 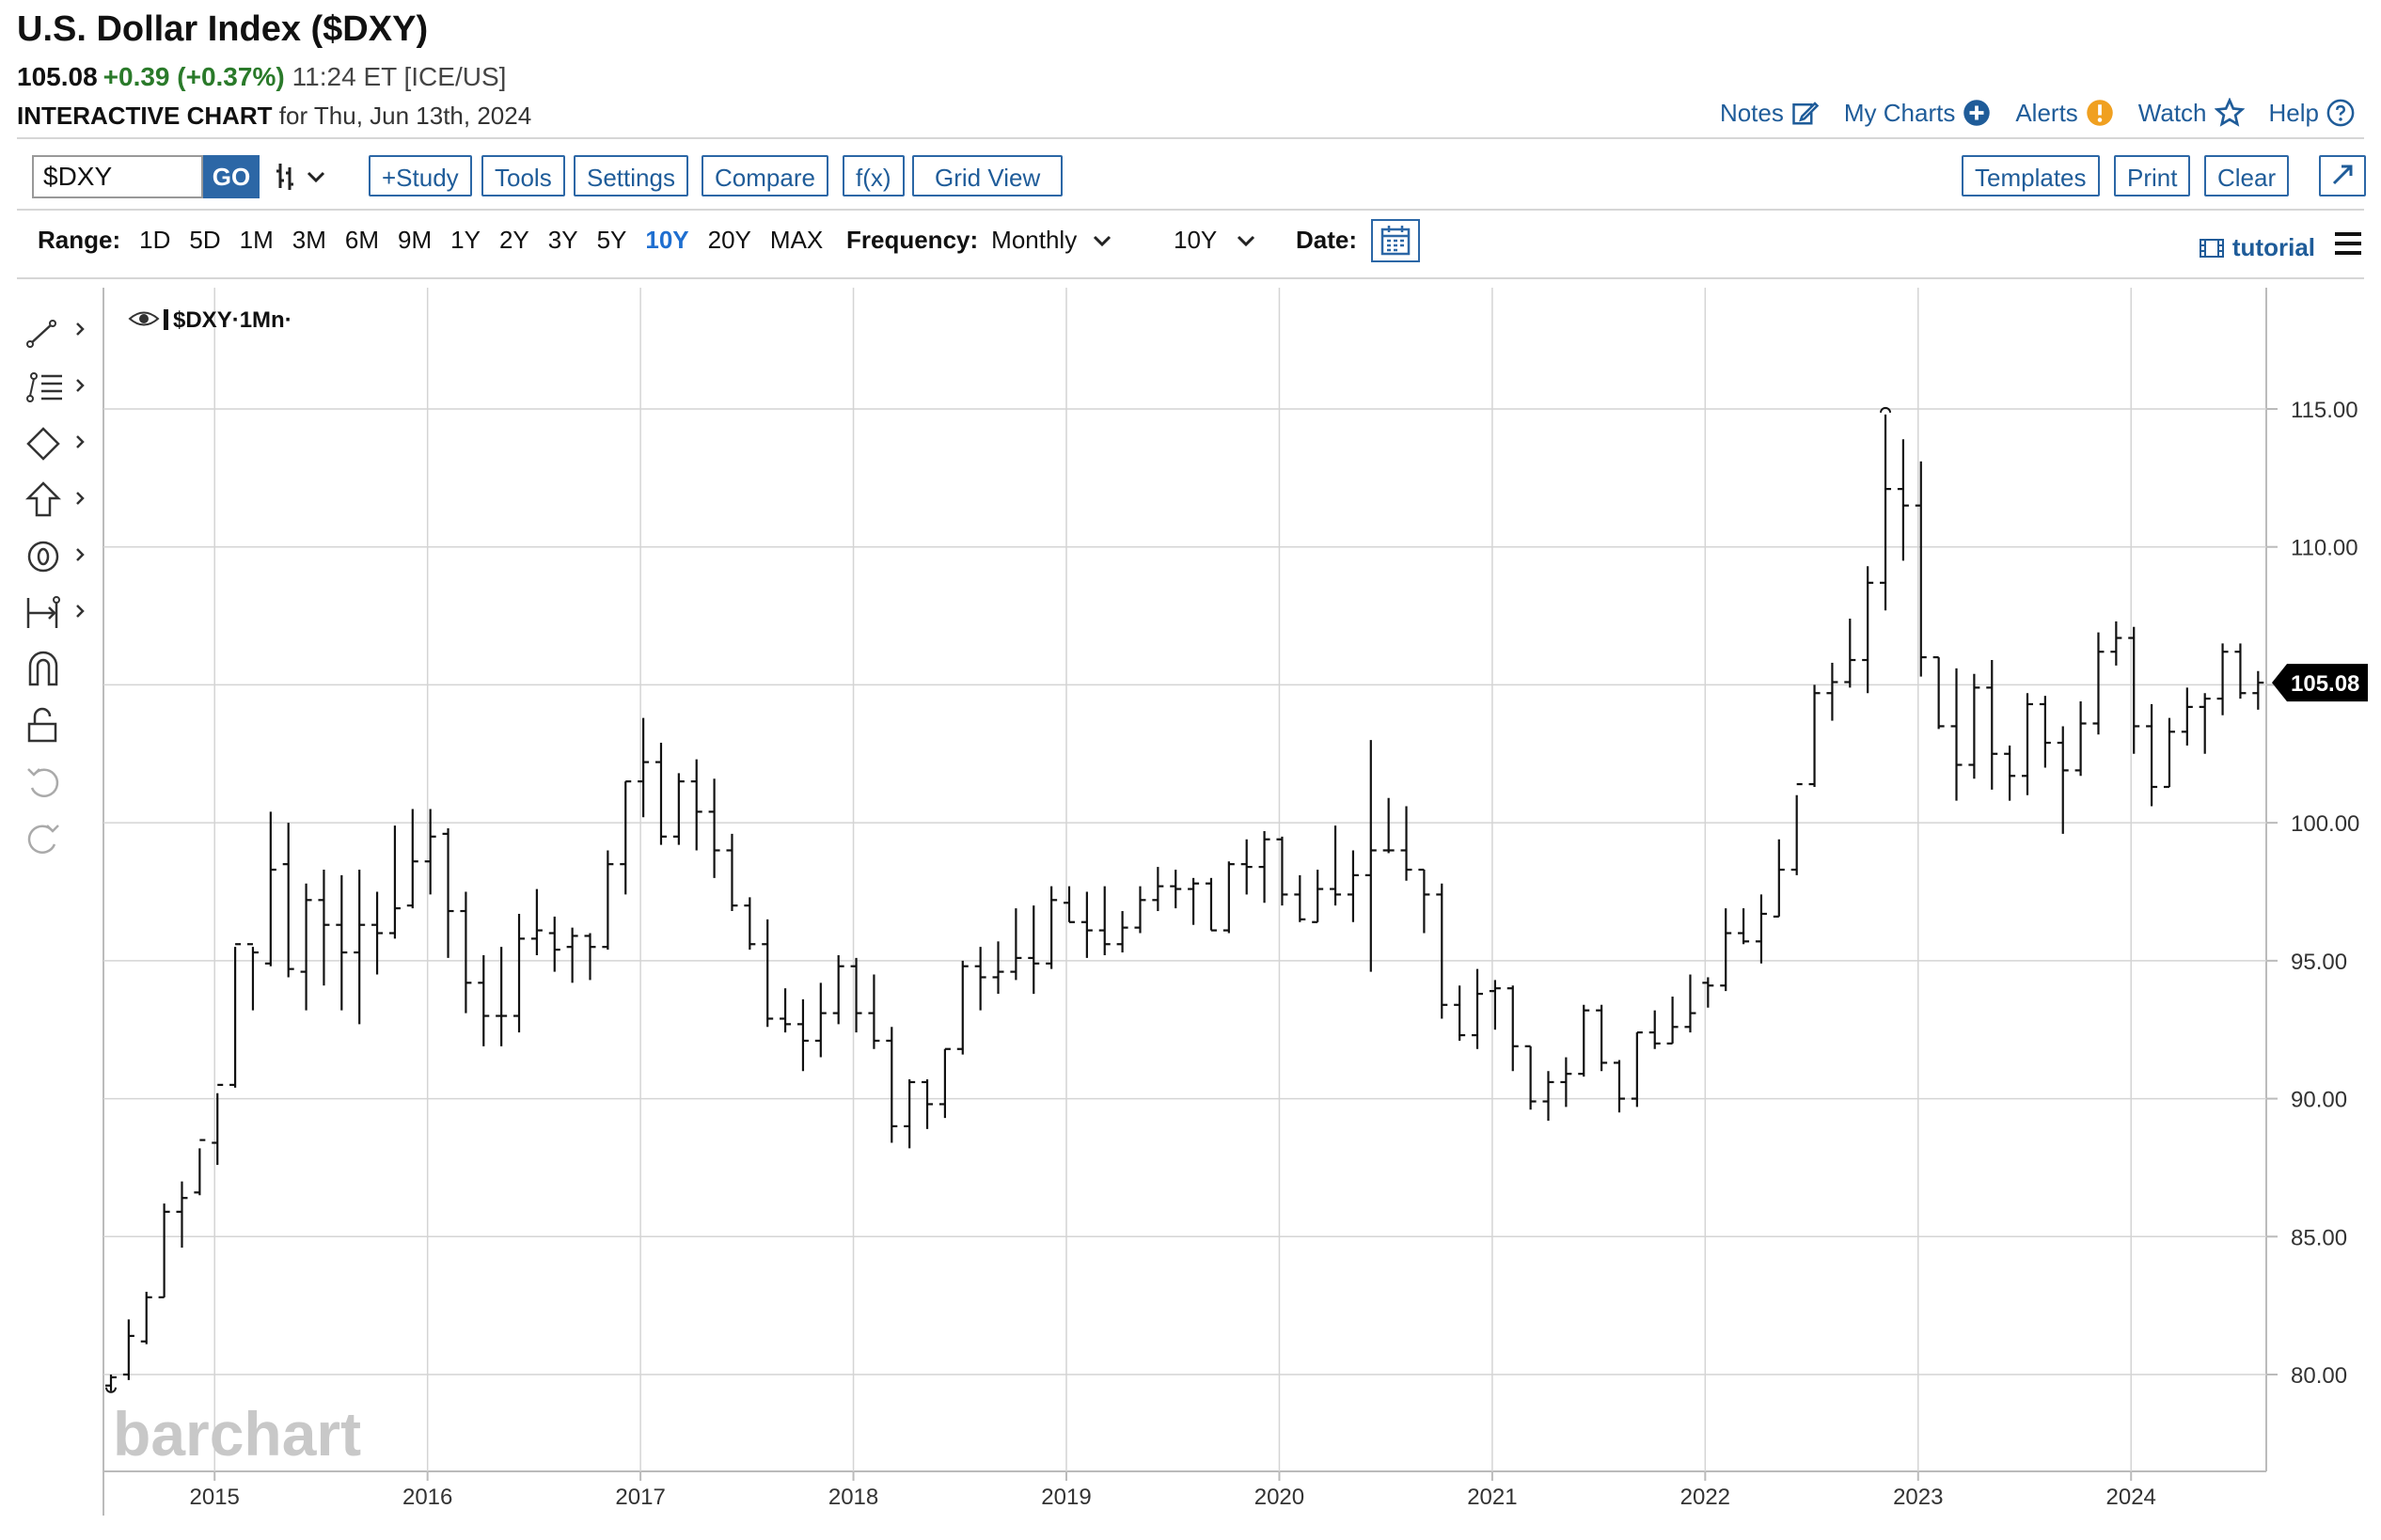 I want to click on grid-view-button: Grid View, so click(x=988, y=176).